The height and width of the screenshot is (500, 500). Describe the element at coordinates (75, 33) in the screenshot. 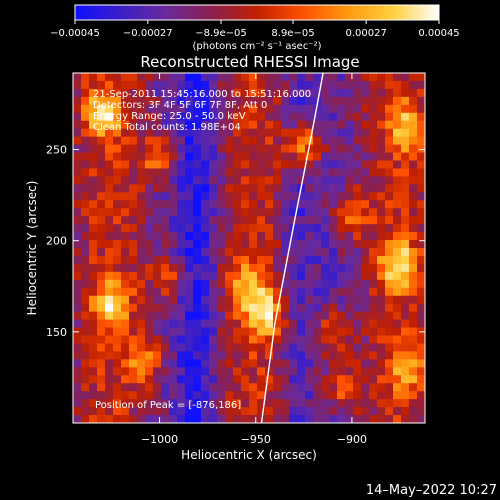

I see `colorbar-tick-label: −0.00045` at that location.